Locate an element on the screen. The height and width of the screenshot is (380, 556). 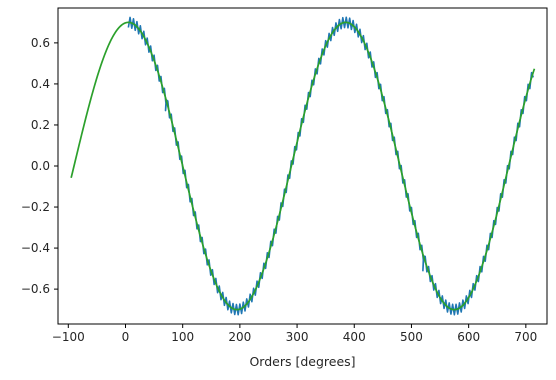
x-tick-label: −100 is located at coordinates (68, 337).